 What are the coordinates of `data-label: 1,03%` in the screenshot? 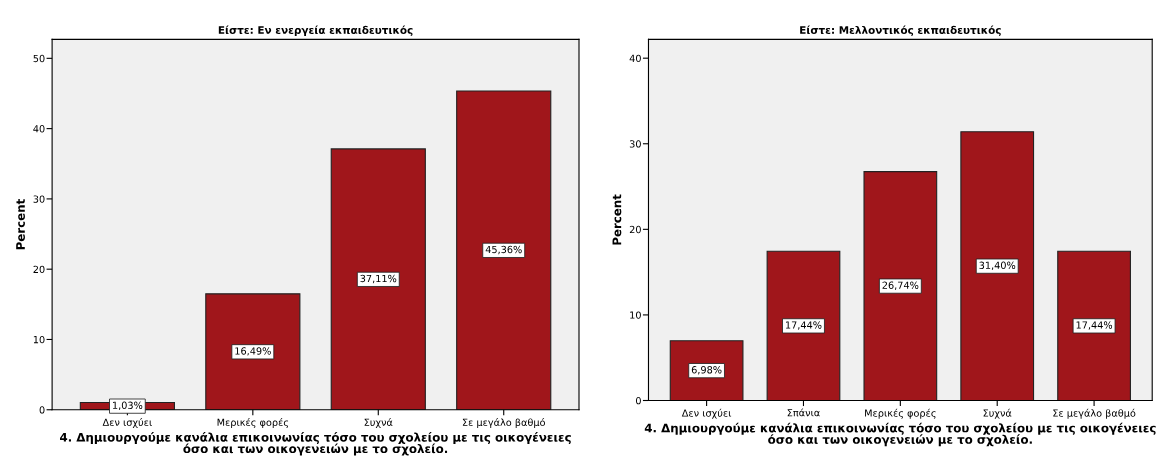 It's located at (128, 405).